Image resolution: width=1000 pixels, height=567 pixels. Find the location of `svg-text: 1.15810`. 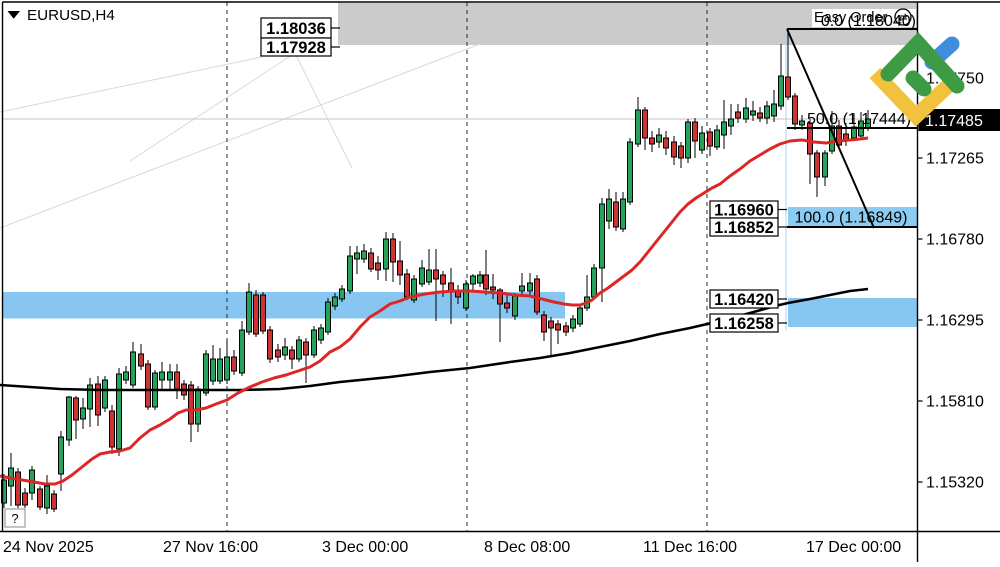

svg-text: 1.15810 is located at coordinates (955, 402).